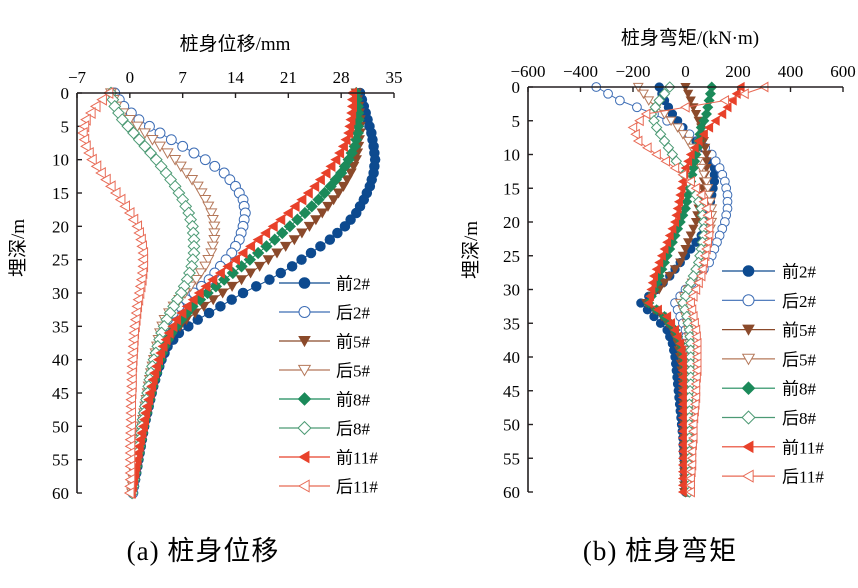 This screenshot has height=588, width=858. What do you see at coordinates (527, 71) in the screenshot?
I see `x-tick-label: −600` at bounding box center [527, 71].